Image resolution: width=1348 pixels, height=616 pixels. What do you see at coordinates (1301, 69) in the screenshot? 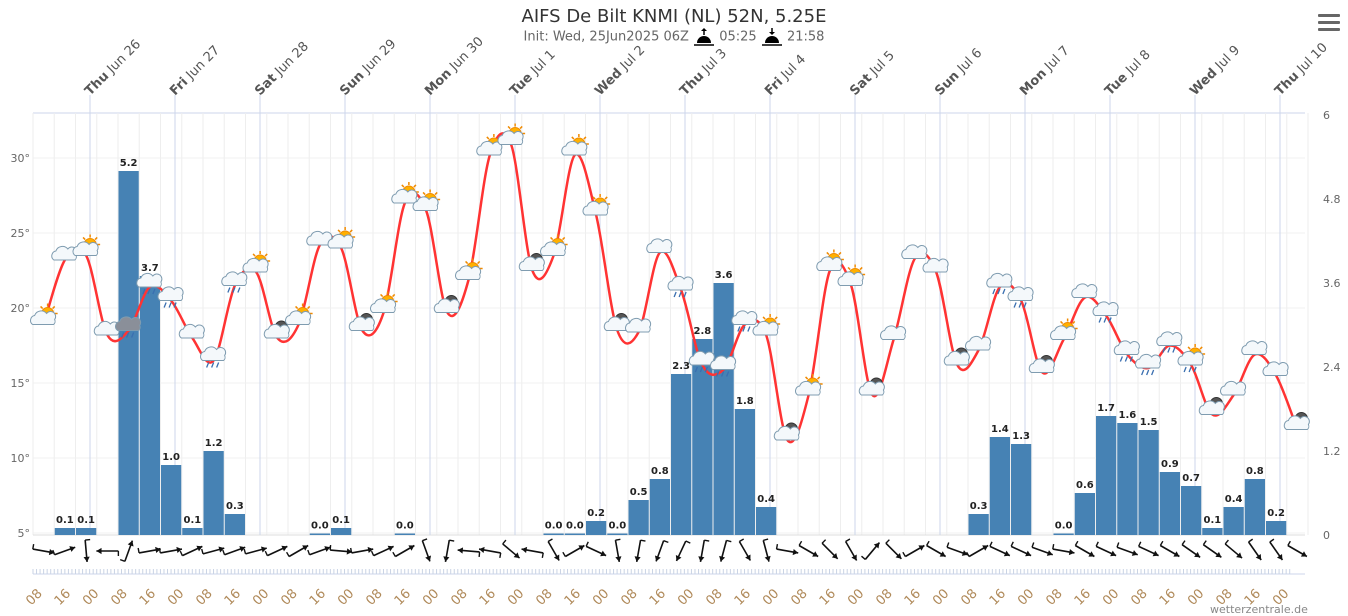
I see `day-label: Thu Jul 10` at bounding box center [1301, 69].